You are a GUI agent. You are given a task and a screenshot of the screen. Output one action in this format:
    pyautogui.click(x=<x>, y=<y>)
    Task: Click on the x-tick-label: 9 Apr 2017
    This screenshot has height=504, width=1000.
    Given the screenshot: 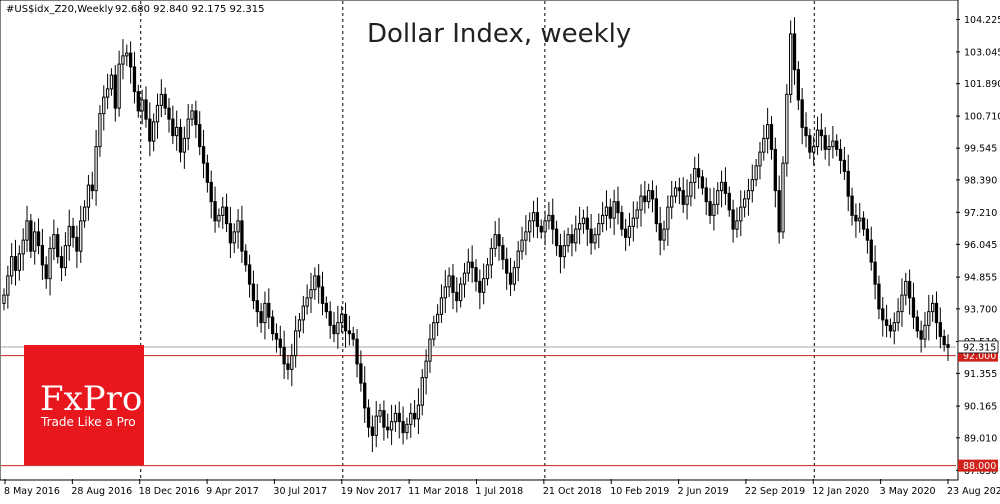 What is the action you would take?
    pyautogui.click(x=232, y=491)
    